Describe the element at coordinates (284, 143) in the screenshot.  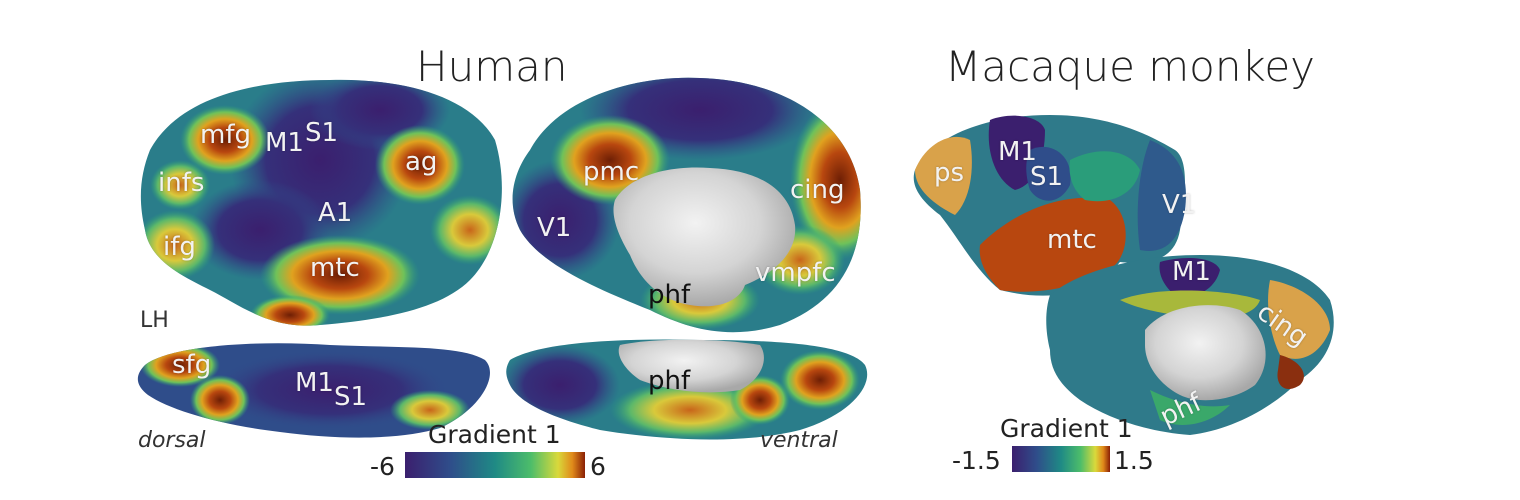
I see `label-m1: M1` at that location.